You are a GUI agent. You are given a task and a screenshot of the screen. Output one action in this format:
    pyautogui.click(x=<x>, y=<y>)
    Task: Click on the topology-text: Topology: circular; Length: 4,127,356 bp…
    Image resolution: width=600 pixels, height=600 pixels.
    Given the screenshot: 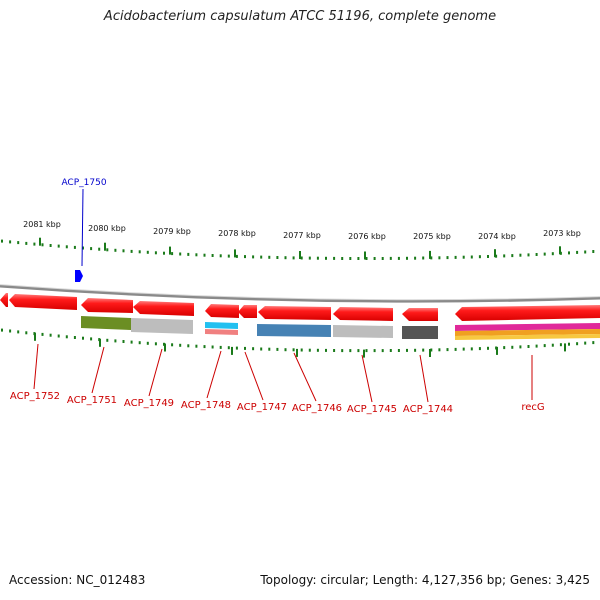 What is the action you would take?
    pyautogui.click(x=425, y=580)
    